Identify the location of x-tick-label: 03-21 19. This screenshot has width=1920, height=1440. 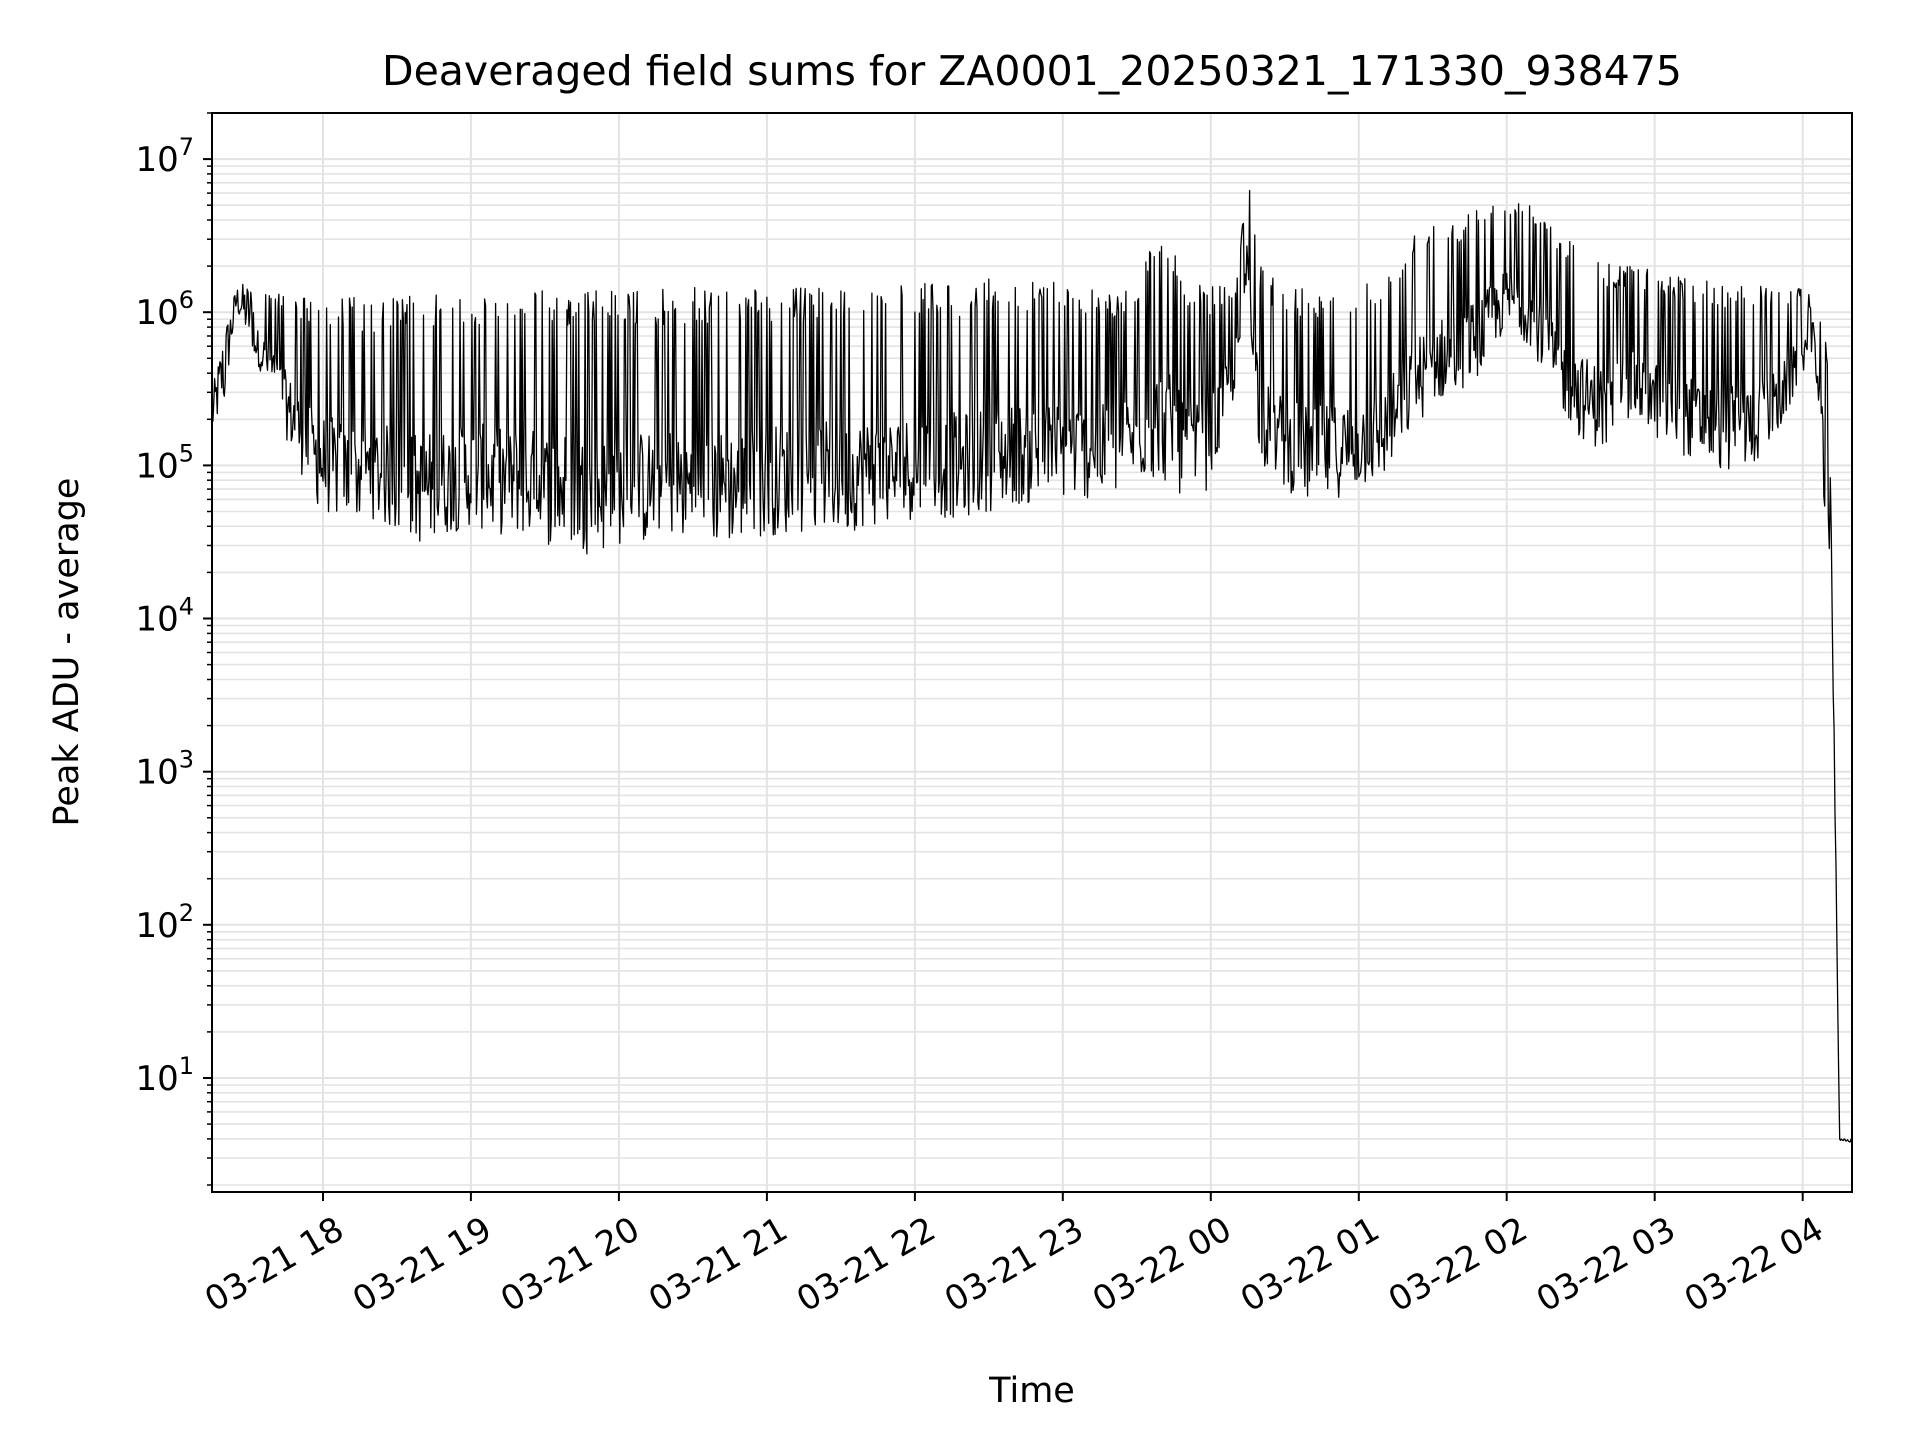
(422, 1264).